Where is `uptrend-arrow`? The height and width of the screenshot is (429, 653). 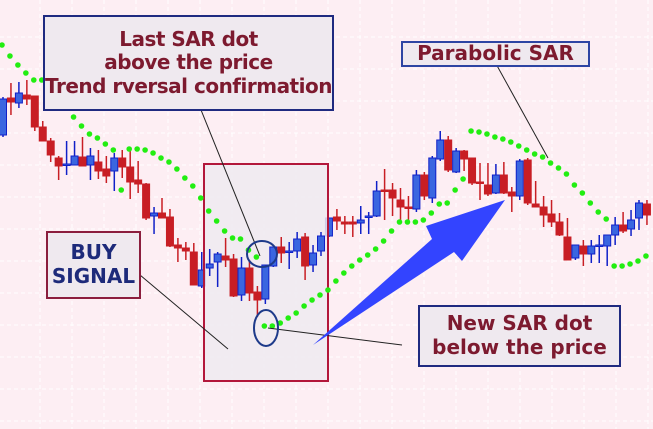
uptrend-arrow is located at coordinates (409, 272).